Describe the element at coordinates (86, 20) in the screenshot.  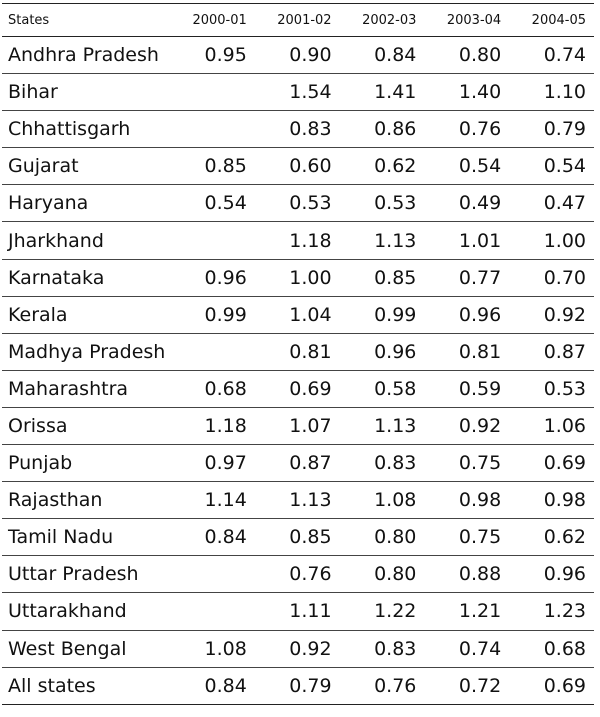
I see `header-states: States` at that location.